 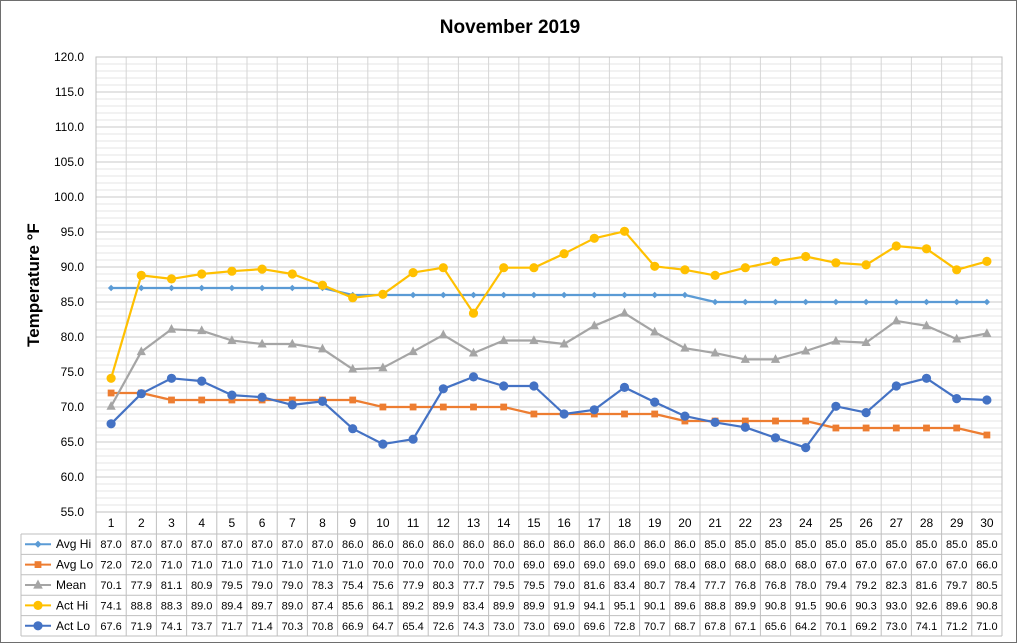 I want to click on x-category-label: 12, so click(x=444, y=523).